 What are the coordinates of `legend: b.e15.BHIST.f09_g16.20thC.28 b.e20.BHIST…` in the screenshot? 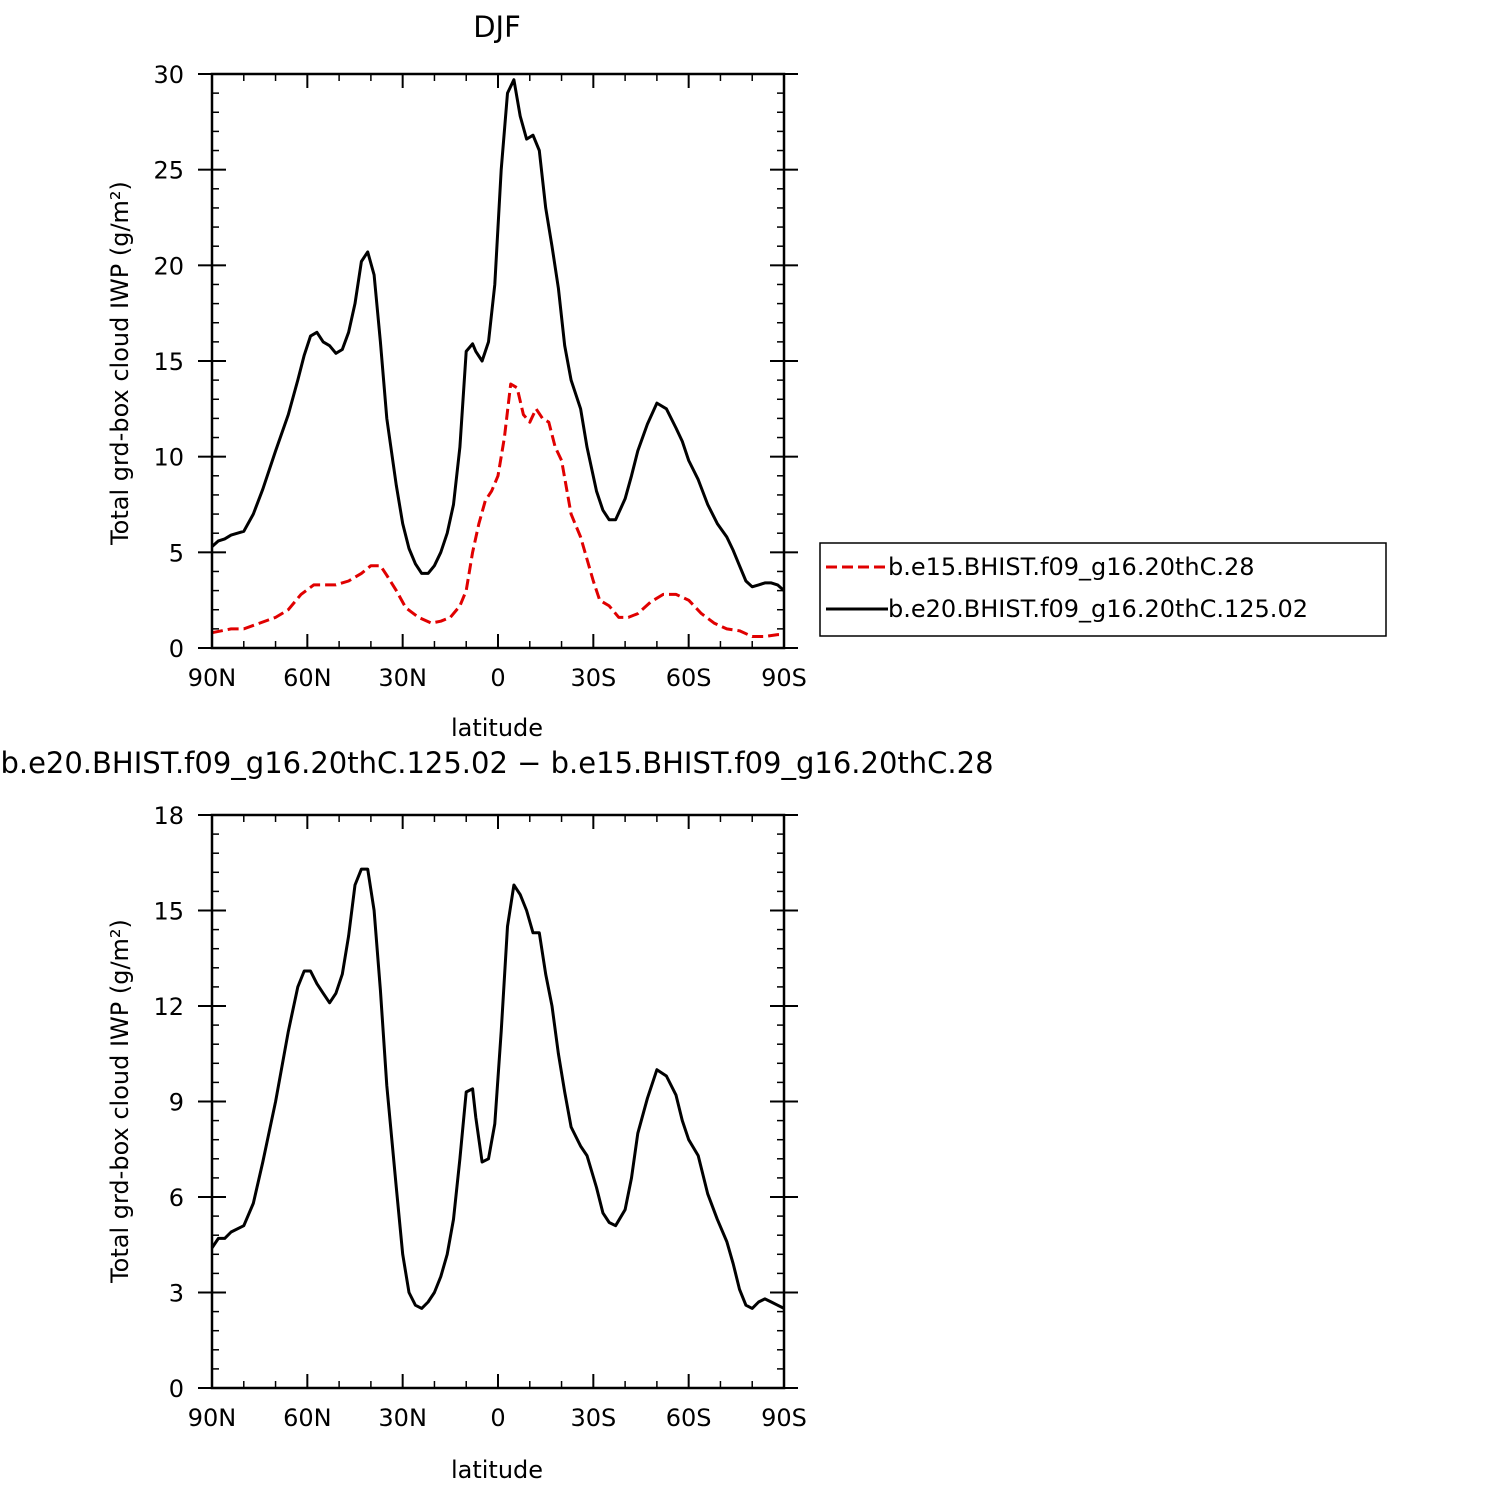 It's located at (1103, 589).